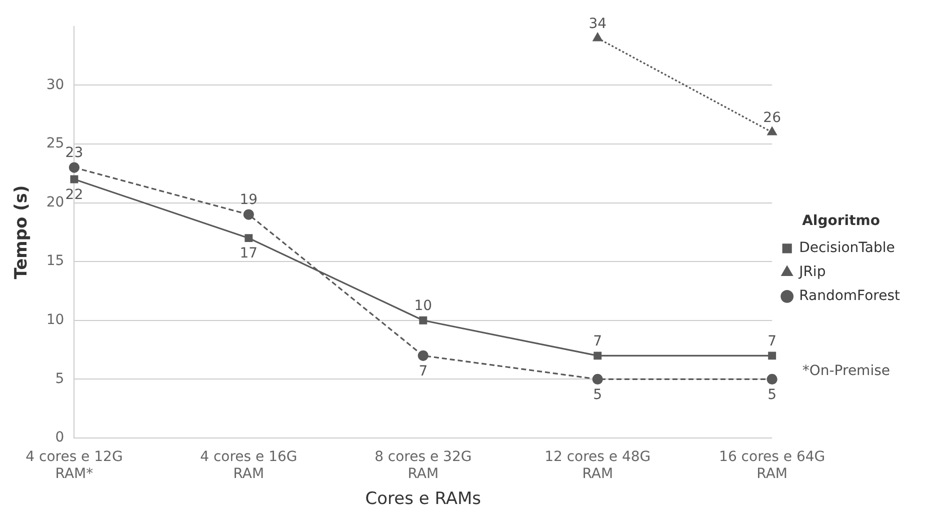 Image resolution: width=928 pixels, height=522 pixels. I want to click on data-label: 26, so click(772, 118).